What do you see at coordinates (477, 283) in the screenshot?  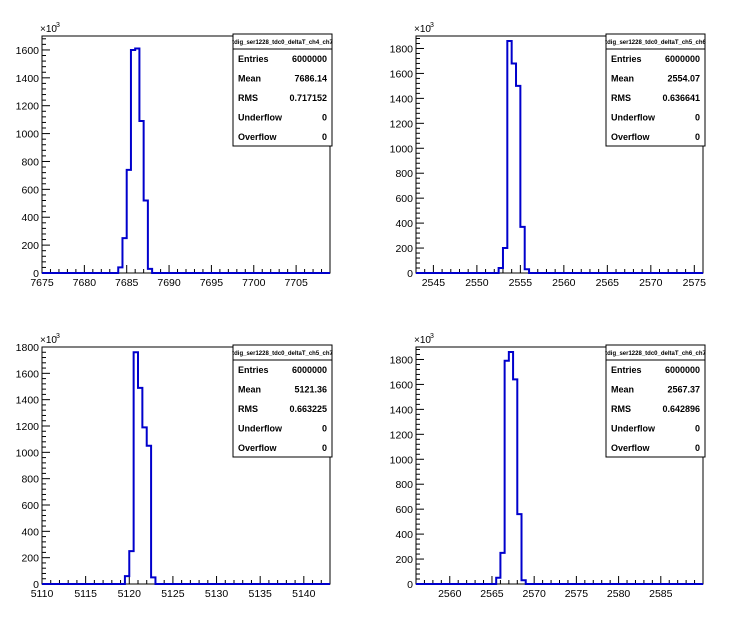 I see `x-tick-label: 2550` at bounding box center [477, 283].